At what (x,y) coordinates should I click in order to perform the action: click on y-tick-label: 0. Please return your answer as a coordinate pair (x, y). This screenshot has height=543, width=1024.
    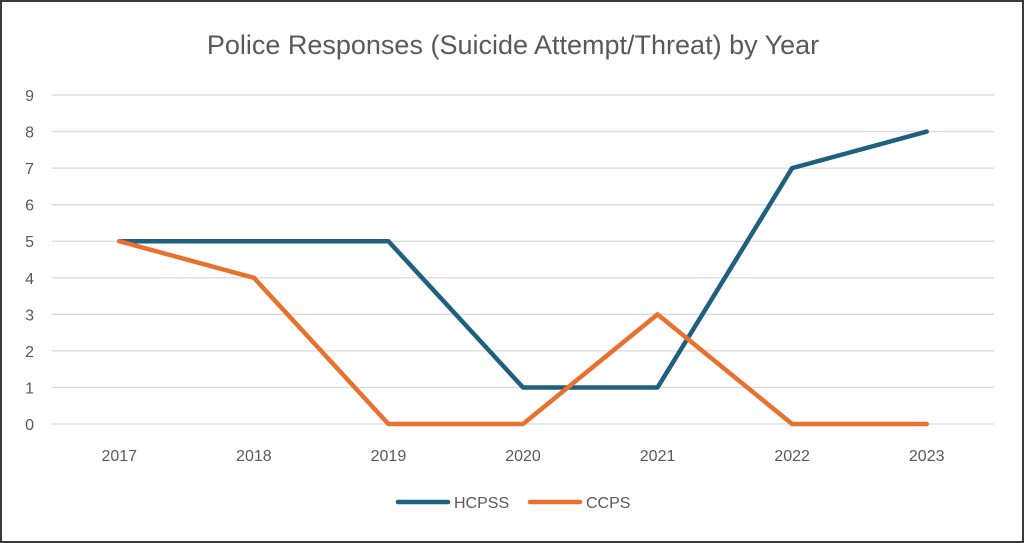
    Looking at the image, I should click on (29, 425).